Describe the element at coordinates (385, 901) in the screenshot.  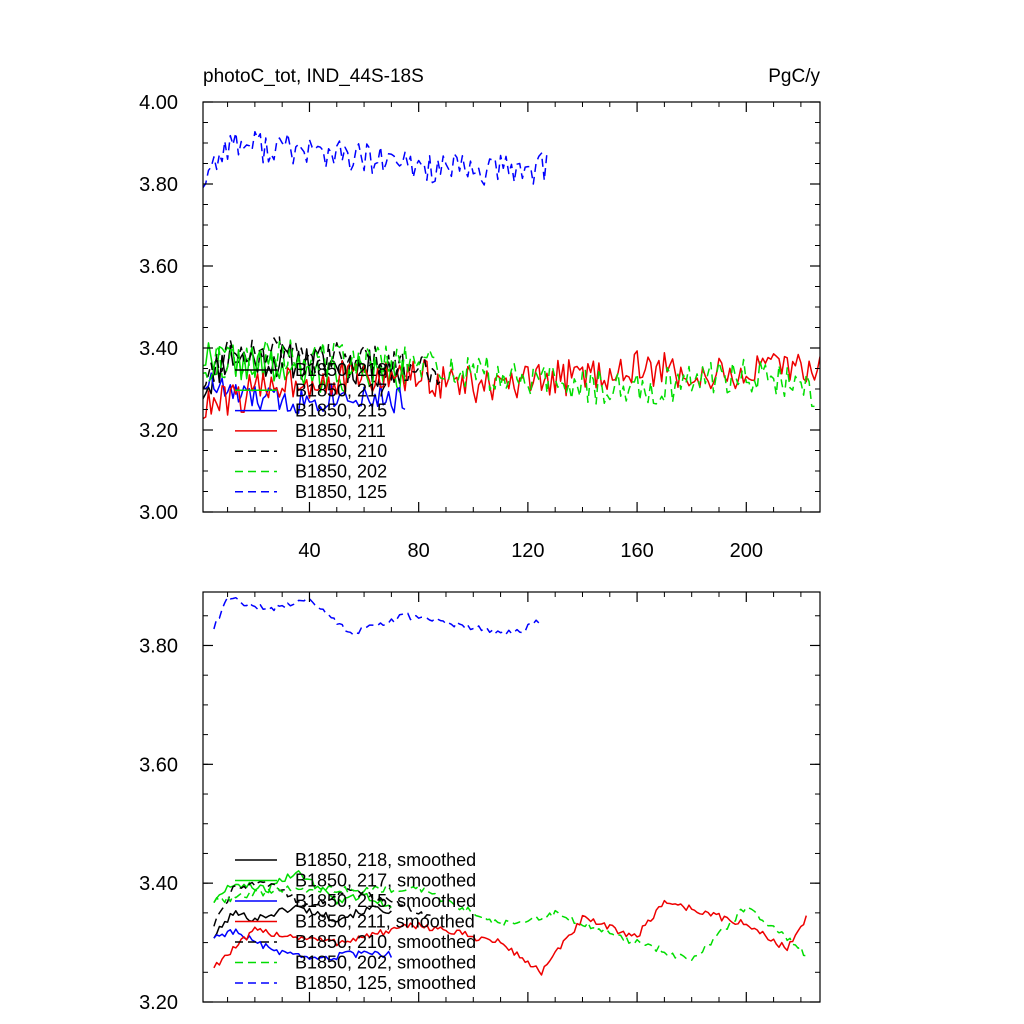
I see `legend-label-2: B1850, 215, smoothed` at that location.